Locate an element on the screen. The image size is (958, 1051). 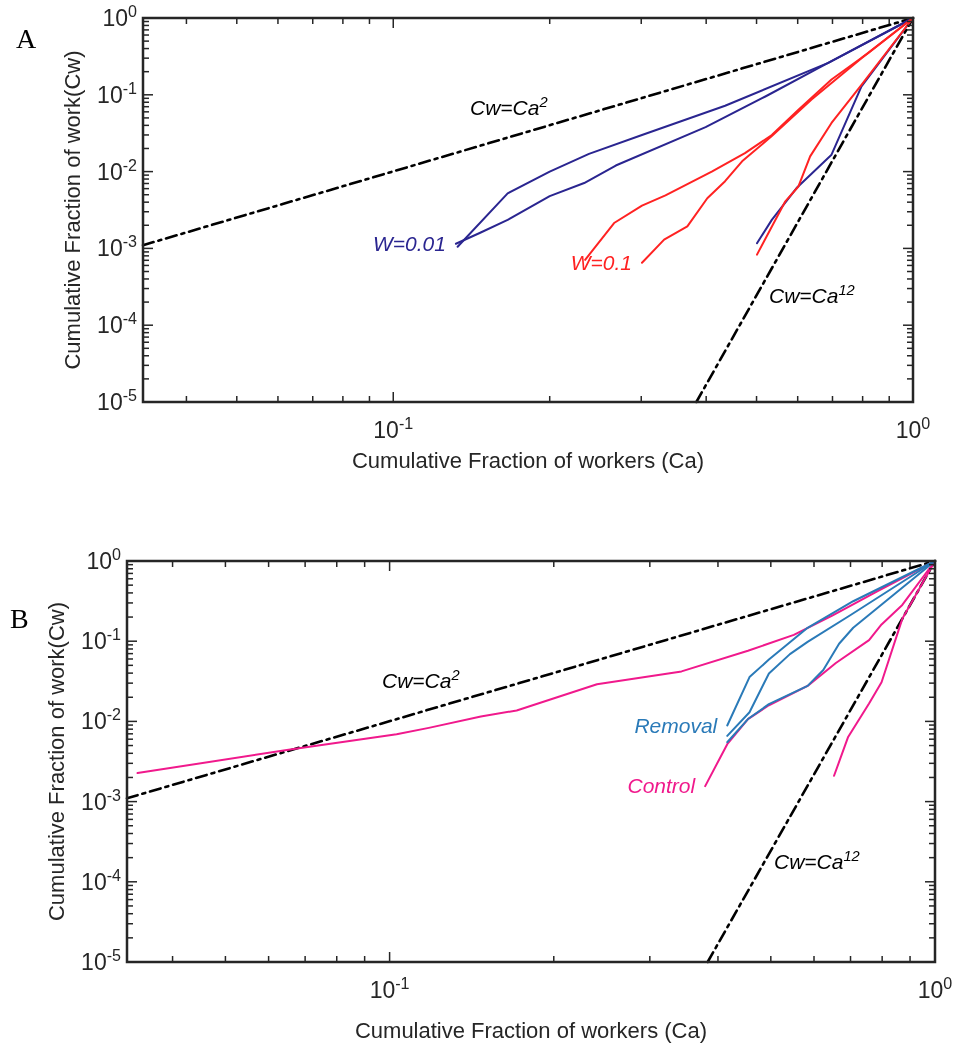
series-label: W=0.1 is located at coordinates (601, 263).